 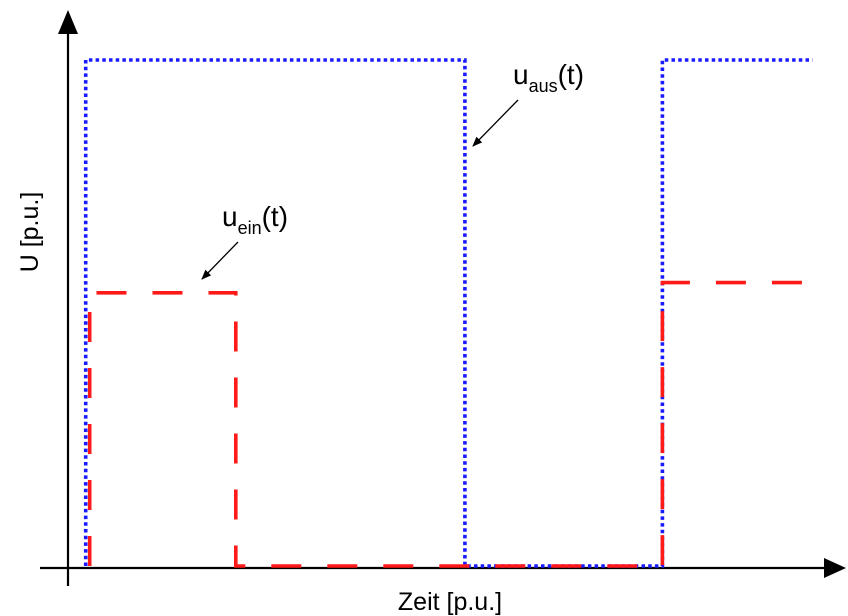 I want to click on annotation-u-aus-main: u, so click(x=521, y=74).